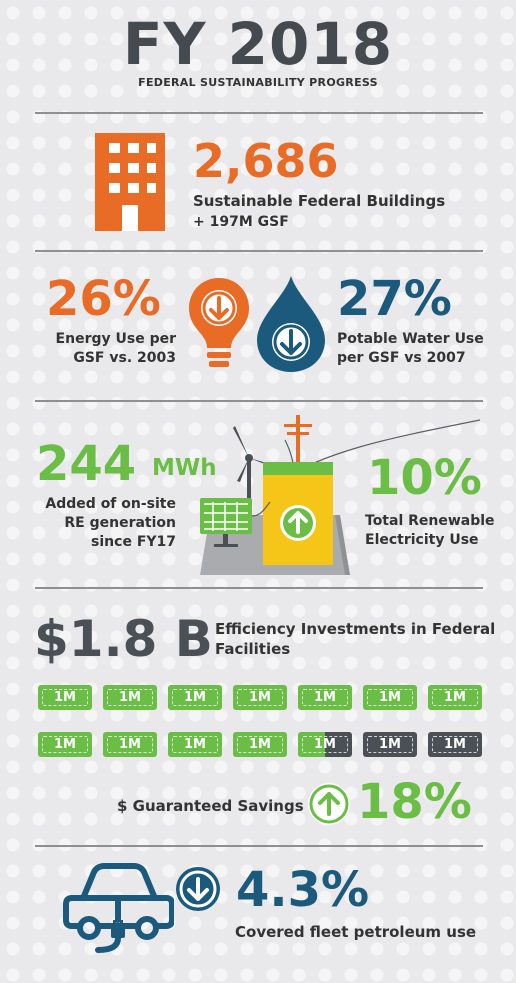 This screenshot has height=983, width=516. What do you see at coordinates (355, 932) in the screenshot?
I see `fleet-label: Covered fleet petroleum use` at bounding box center [355, 932].